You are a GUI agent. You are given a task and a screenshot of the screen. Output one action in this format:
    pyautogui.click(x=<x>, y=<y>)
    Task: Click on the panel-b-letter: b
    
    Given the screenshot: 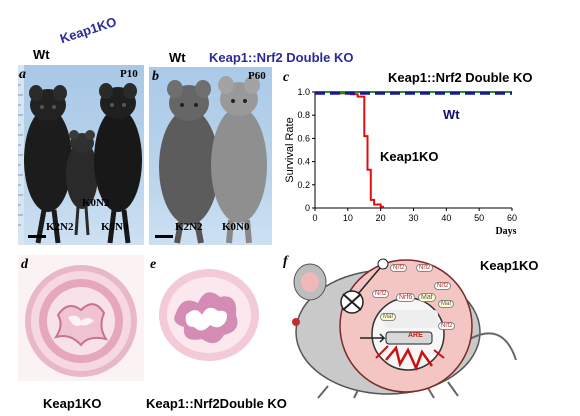 What is the action you would take?
    pyautogui.click(x=155, y=76)
    